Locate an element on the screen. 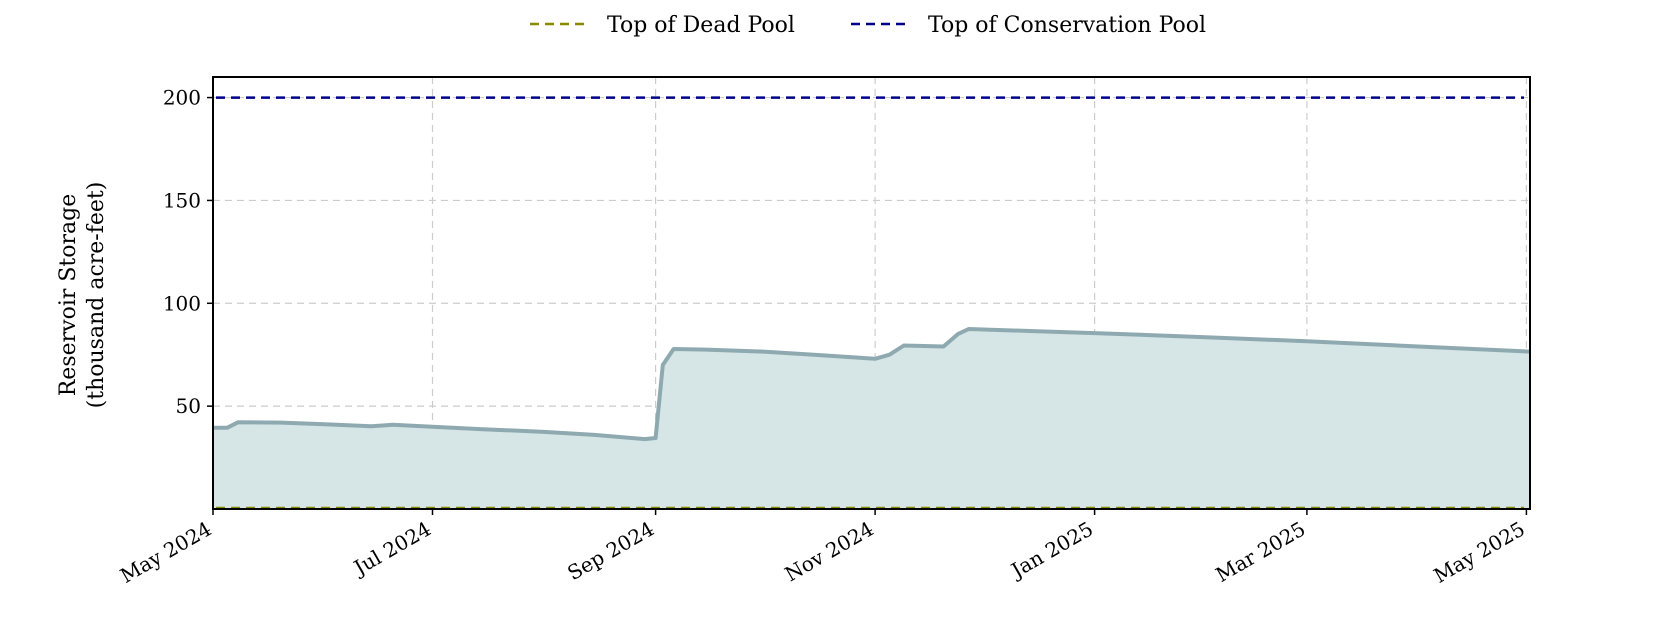 The height and width of the screenshot is (630, 1680). y-ticks: 50 100 150 200 is located at coordinates (188, 252).